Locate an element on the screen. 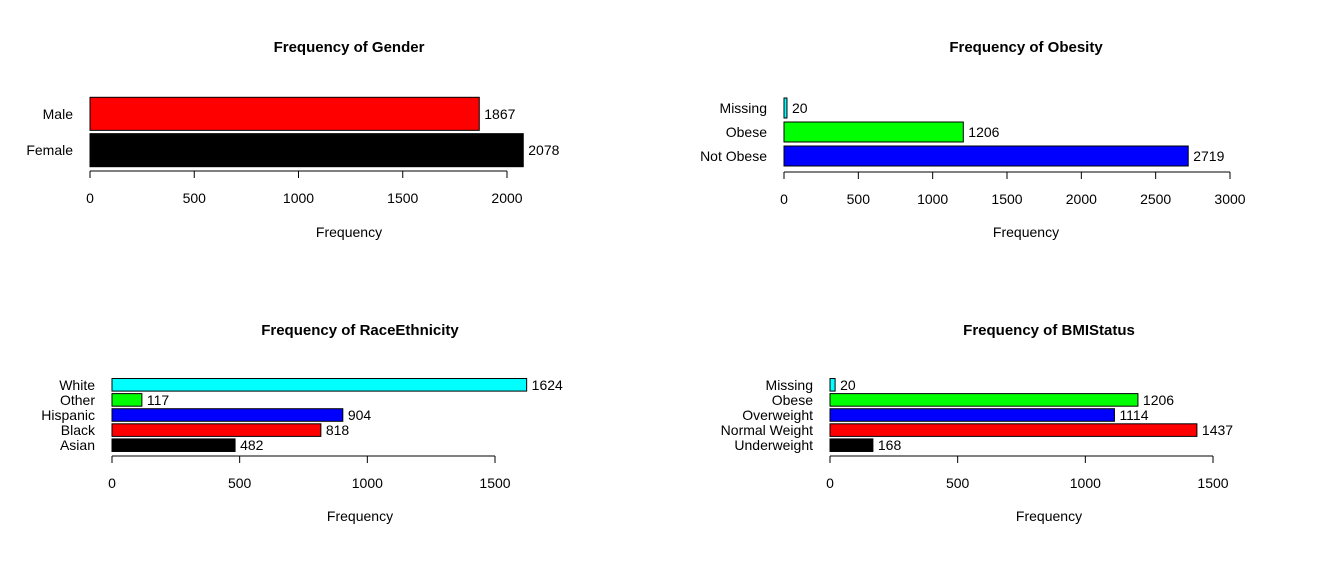  value-label: 904 is located at coordinates (360, 415).